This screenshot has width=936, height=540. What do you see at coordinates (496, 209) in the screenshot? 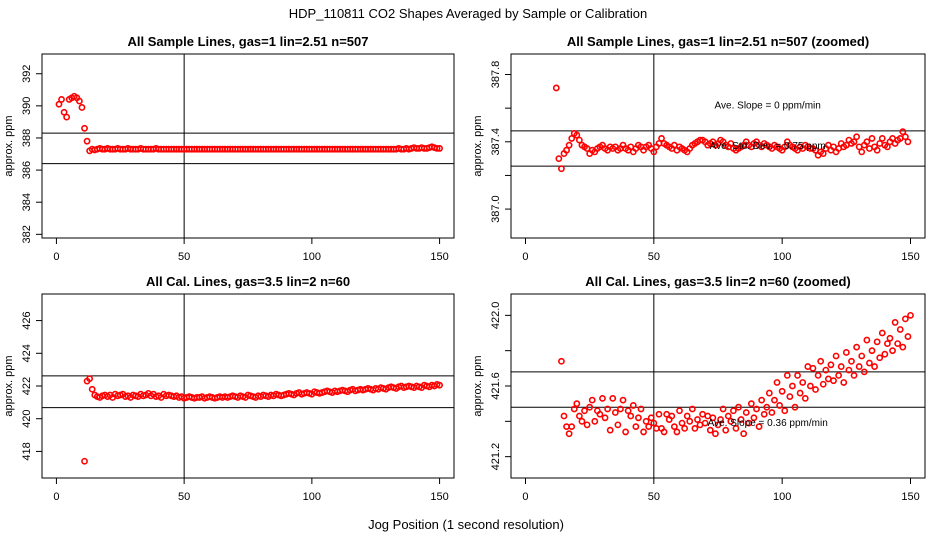
I see `y-tick-label: 387.0` at bounding box center [496, 209].